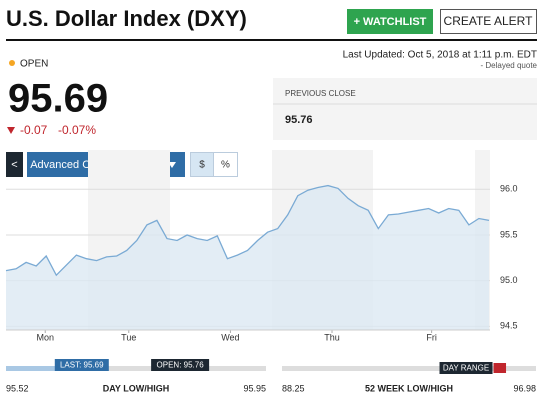 This screenshot has width=550, height=401. I want to click on alert-label: CREATE ALERT, so click(489, 21).